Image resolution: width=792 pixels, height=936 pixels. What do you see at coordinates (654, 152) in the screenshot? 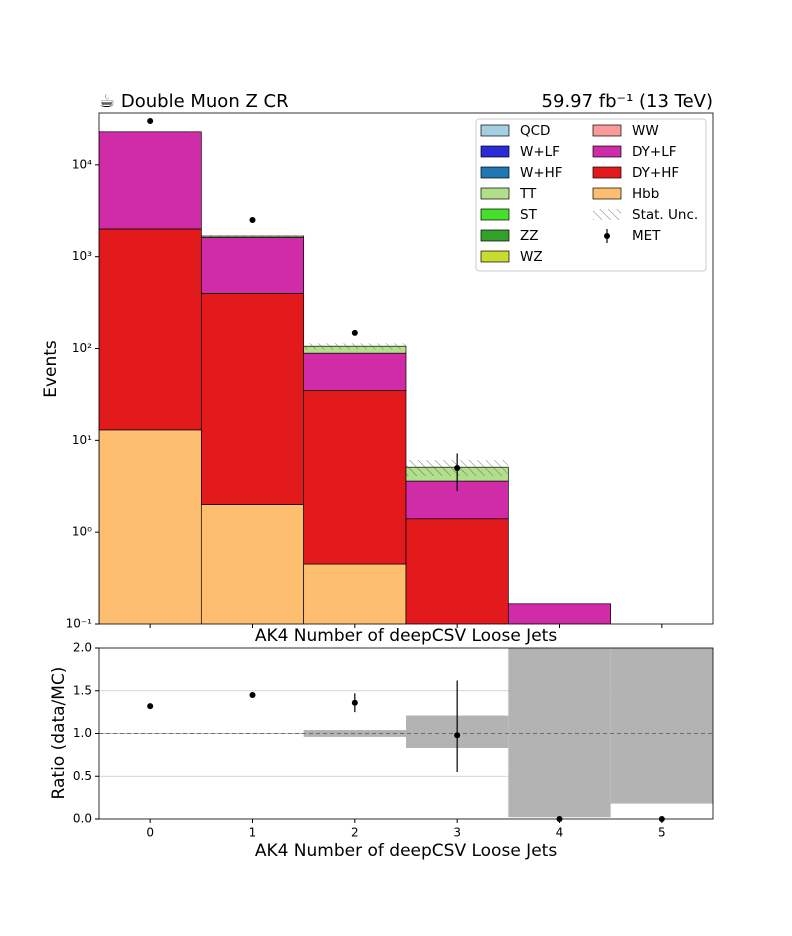
I see `legend-label: DY+LF` at bounding box center [654, 152].